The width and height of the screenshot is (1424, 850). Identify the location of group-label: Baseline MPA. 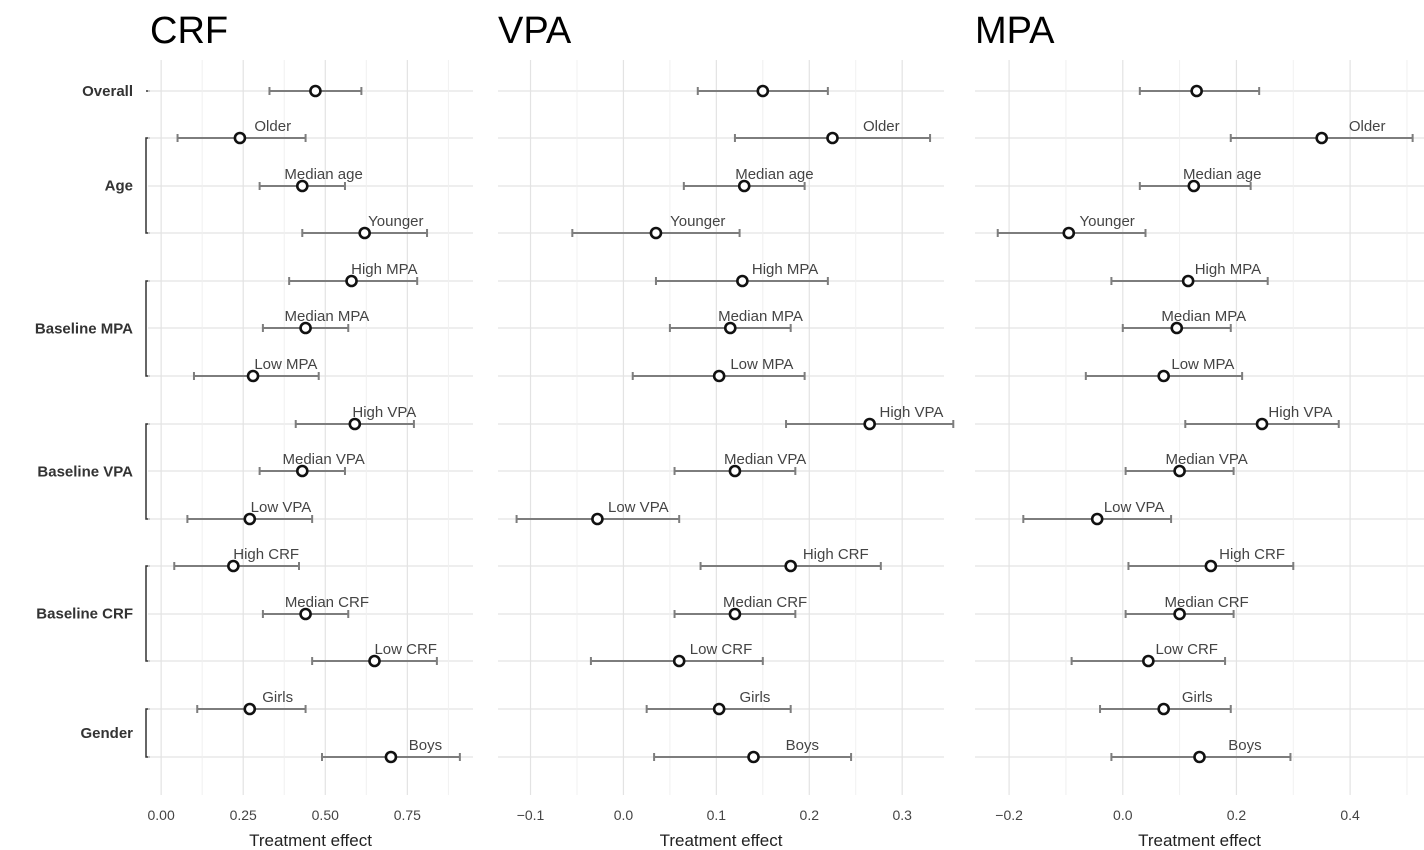
(84, 329).